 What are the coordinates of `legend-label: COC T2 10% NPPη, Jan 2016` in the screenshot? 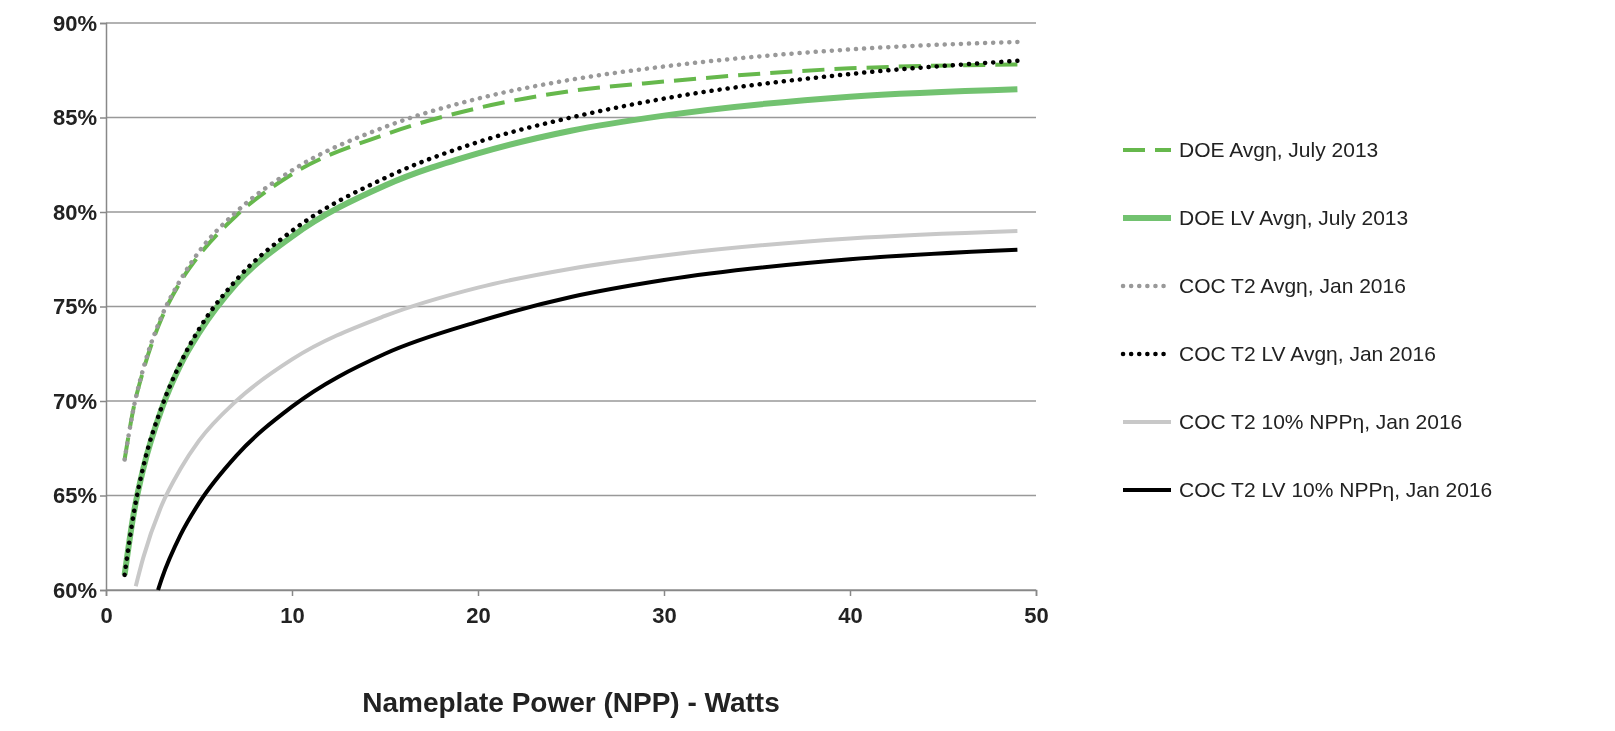 It's located at (1321, 422).